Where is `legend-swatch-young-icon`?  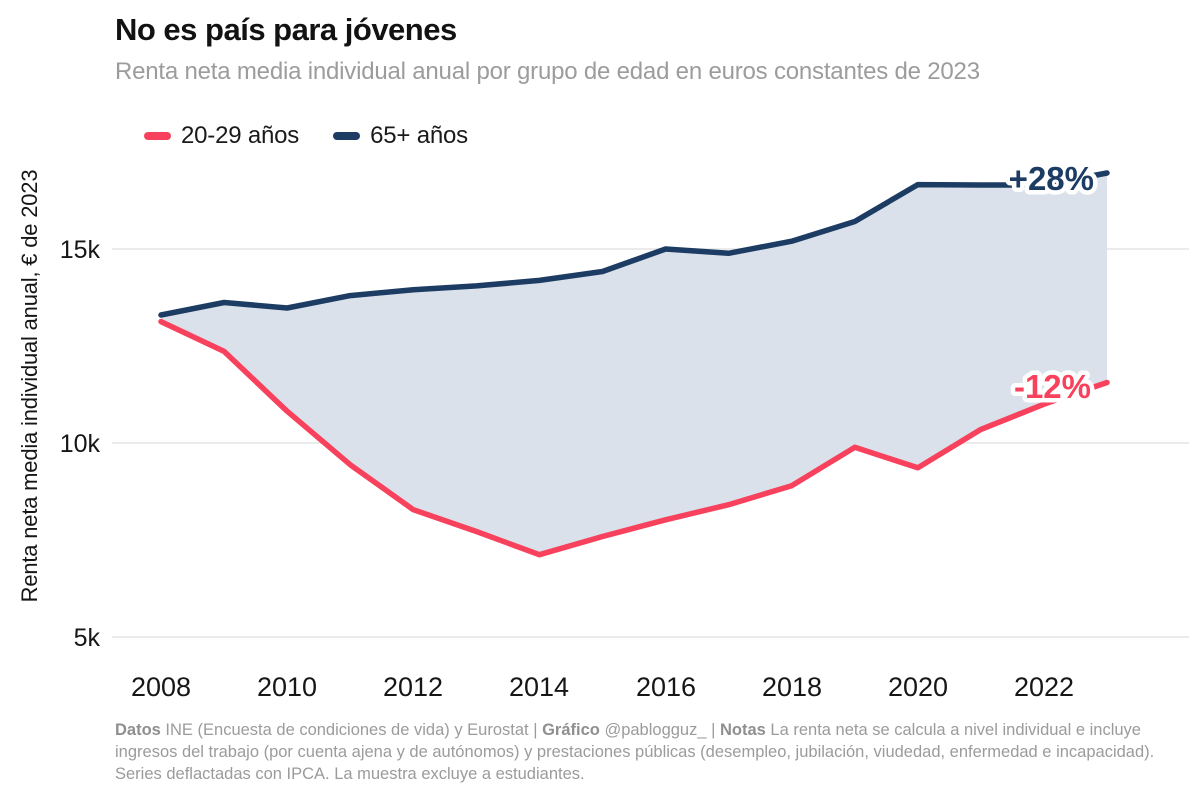
legend-swatch-young-icon is located at coordinates (157, 136).